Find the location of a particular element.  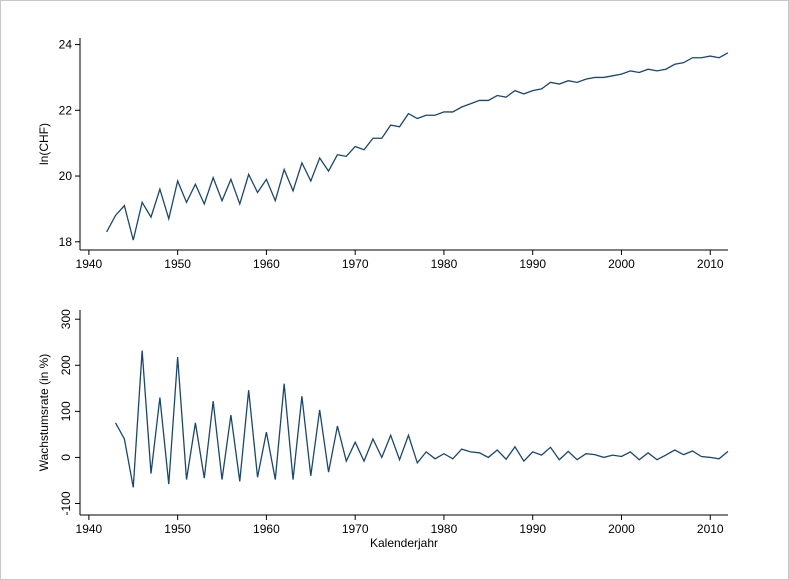

y-tick-label: 100 is located at coordinates (66, 411).